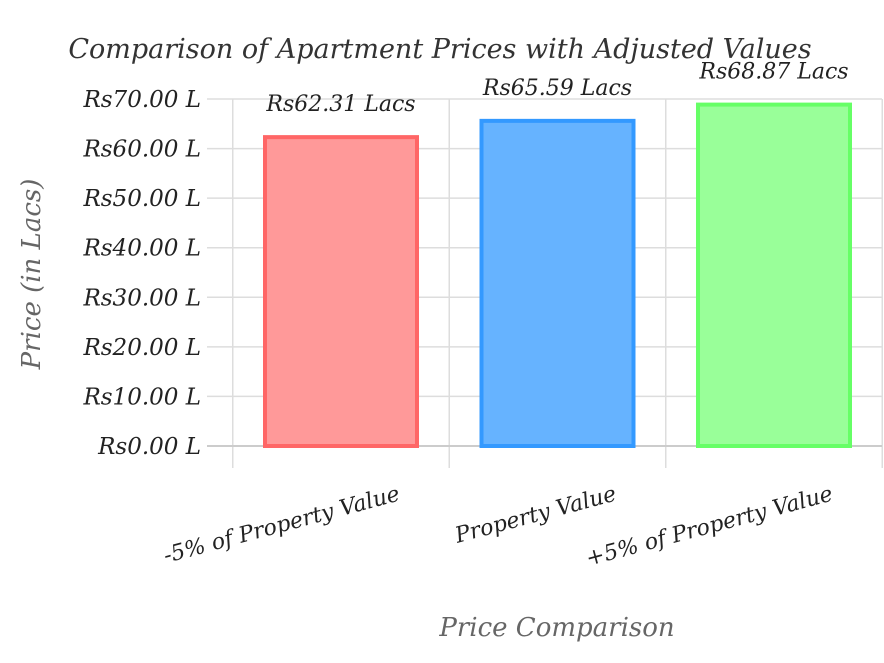 The height and width of the screenshot is (663, 884). What do you see at coordinates (340, 104) in the screenshot?
I see `data-label: Rs62.31 Lacs` at bounding box center [340, 104].